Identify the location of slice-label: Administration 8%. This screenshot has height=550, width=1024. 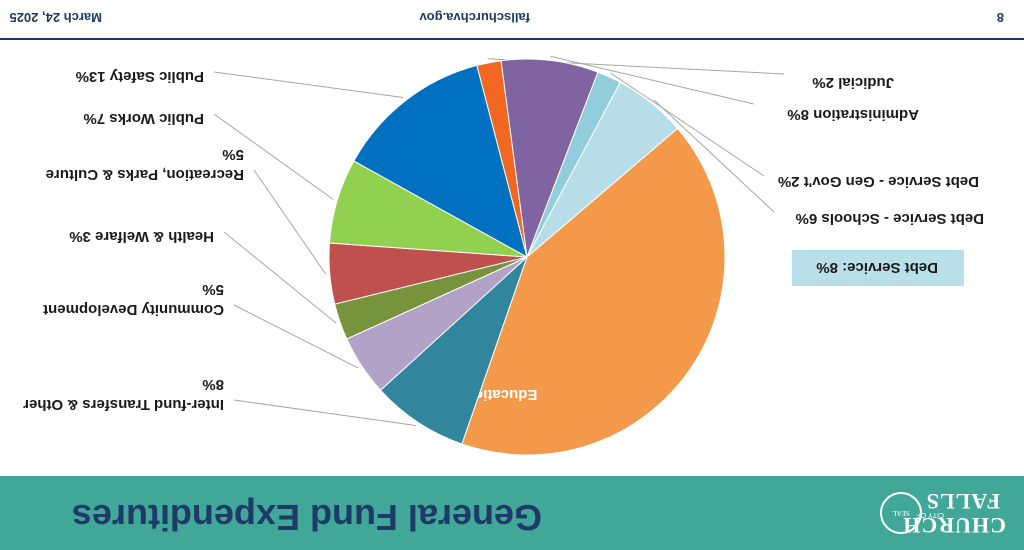
(853, 114).